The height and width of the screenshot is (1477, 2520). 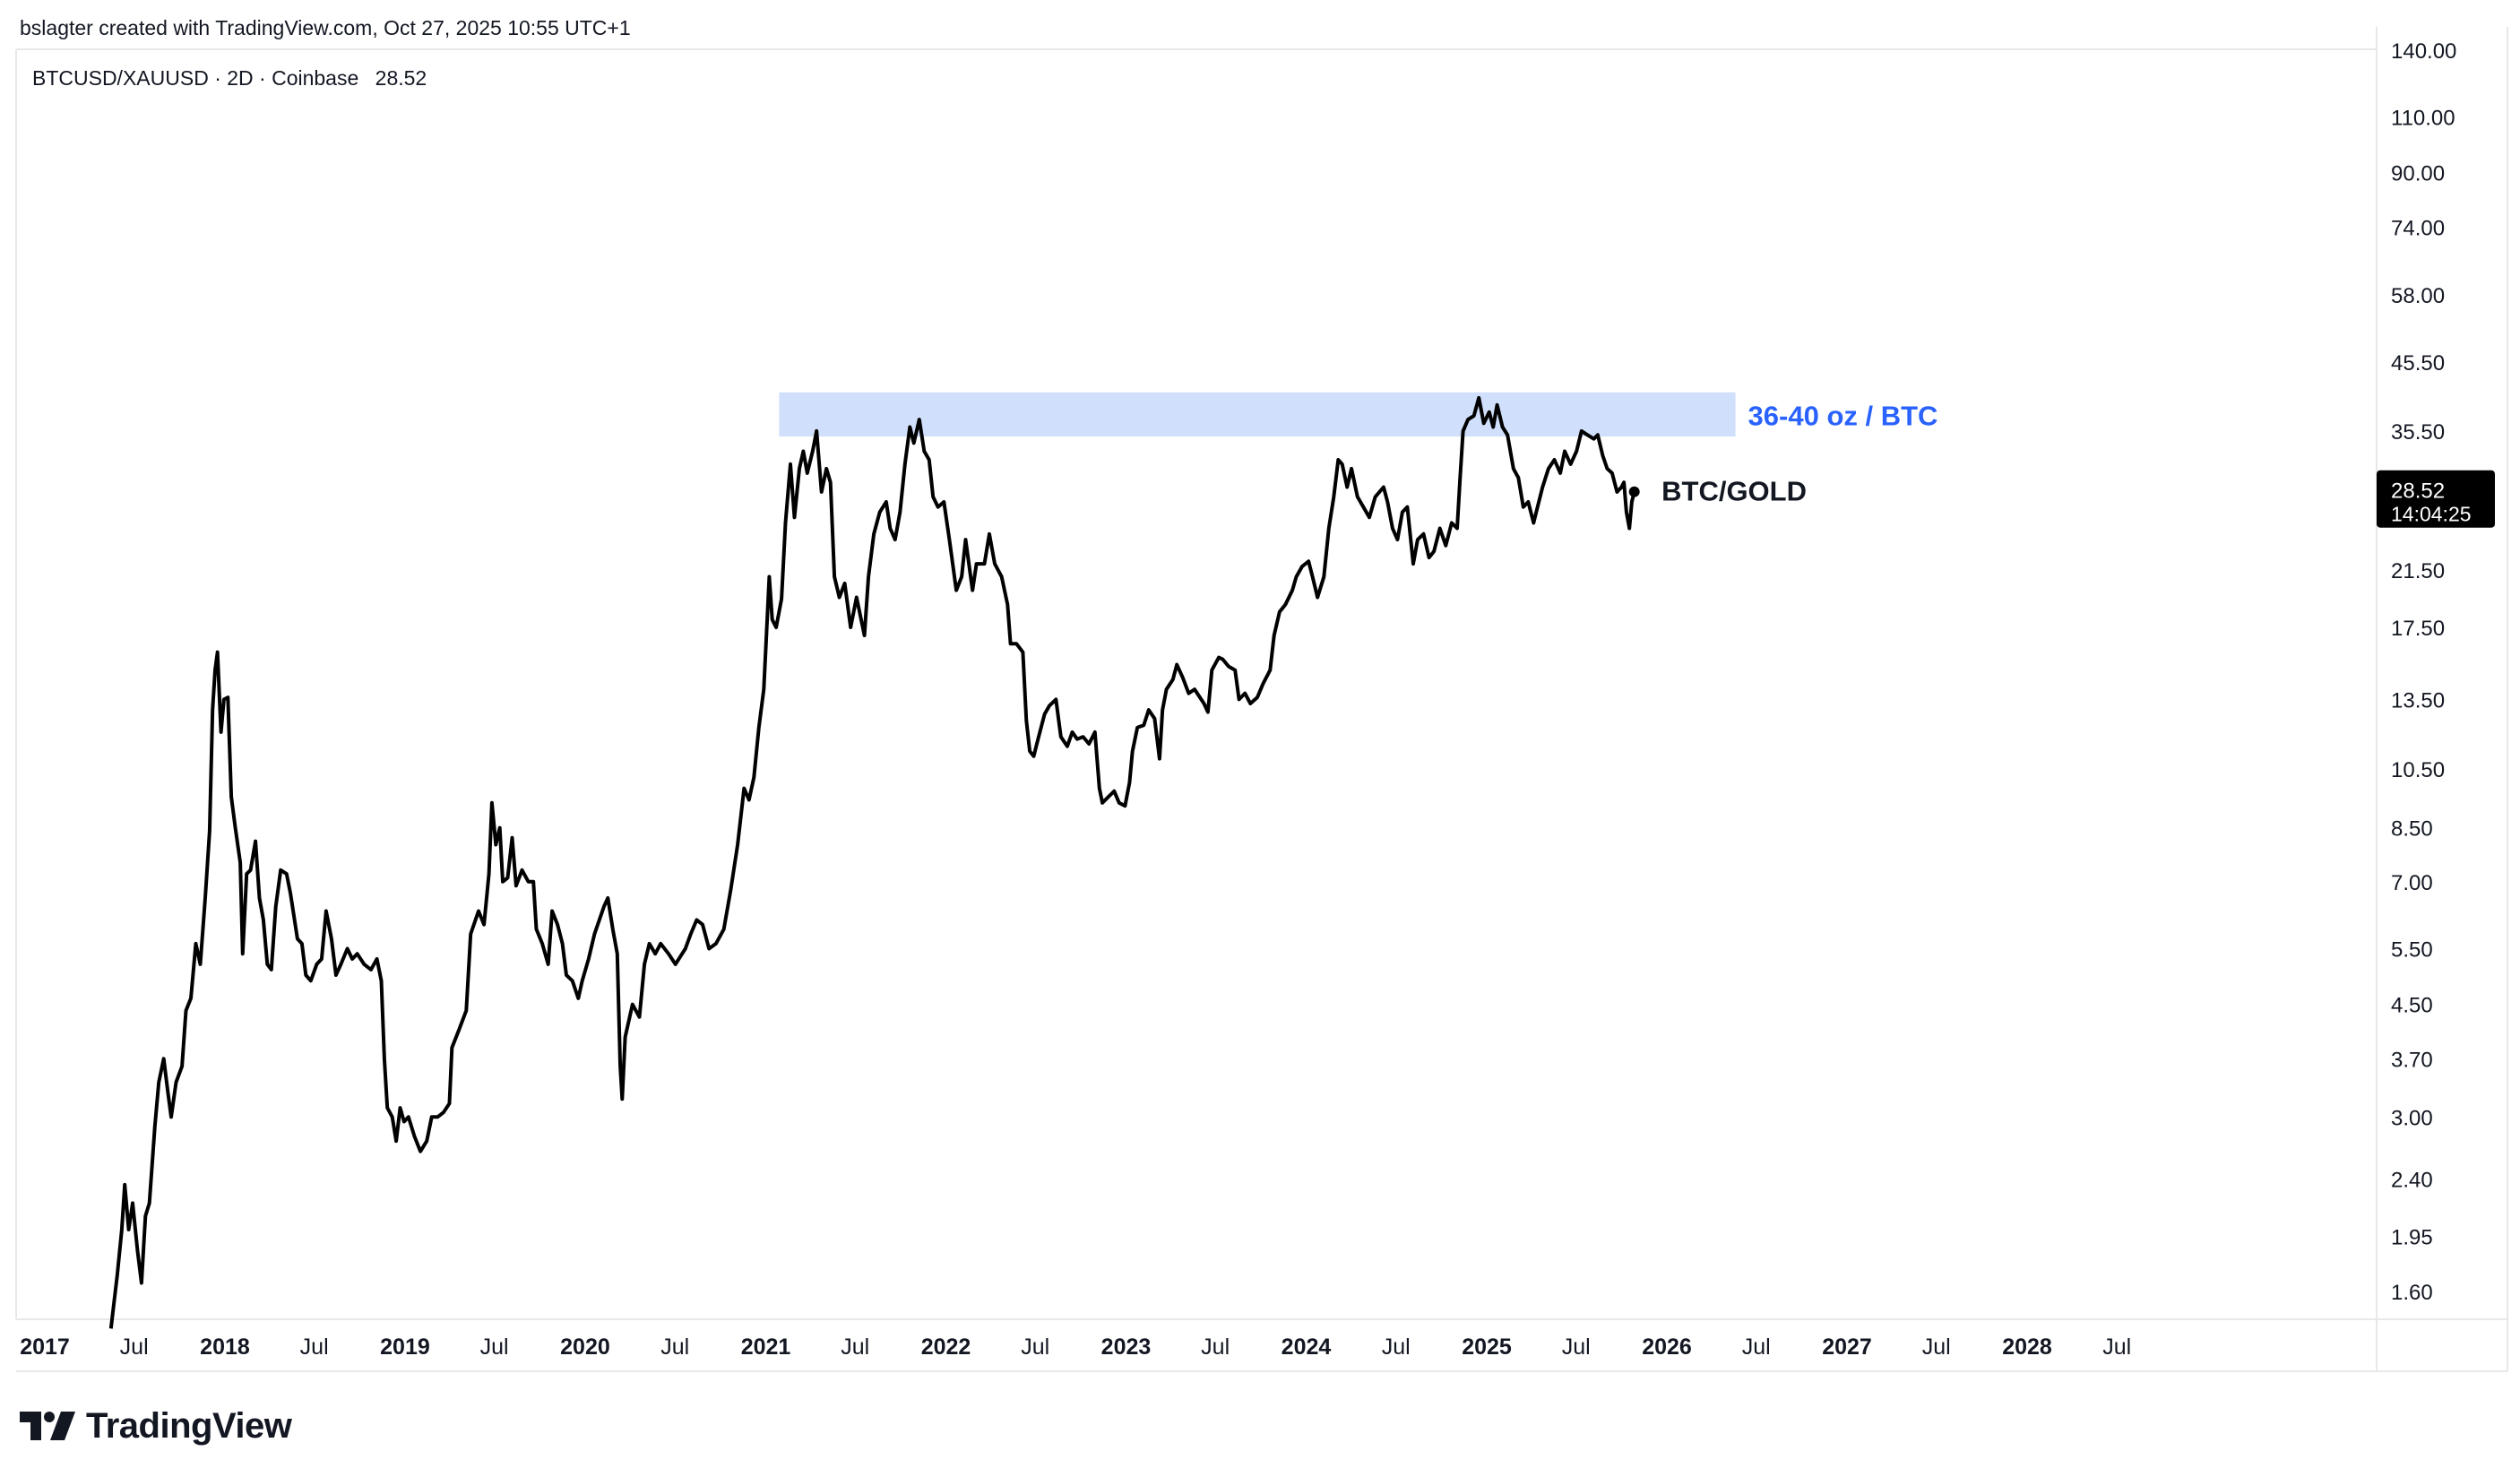 I want to click on x-tick-label: 2024, so click(x=1307, y=1347).